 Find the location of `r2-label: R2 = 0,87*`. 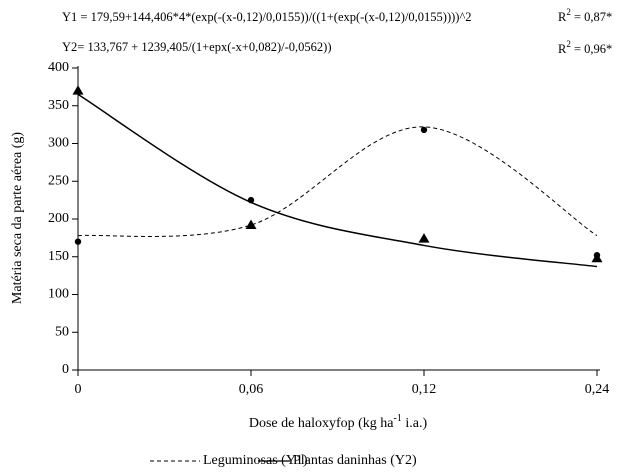

r2-label: R2 = 0,87* is located at coordinates (585, 15).